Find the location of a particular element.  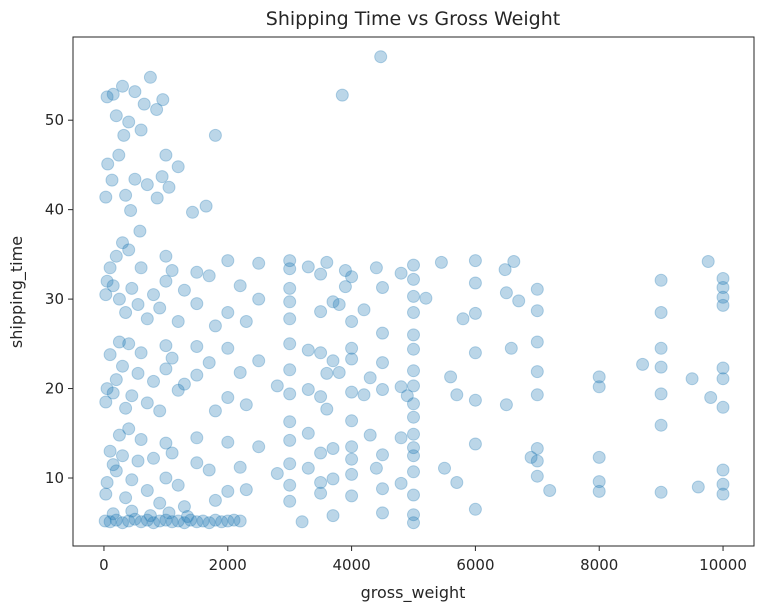

y-tick-label: 40 is located at coordinates (54, 210).